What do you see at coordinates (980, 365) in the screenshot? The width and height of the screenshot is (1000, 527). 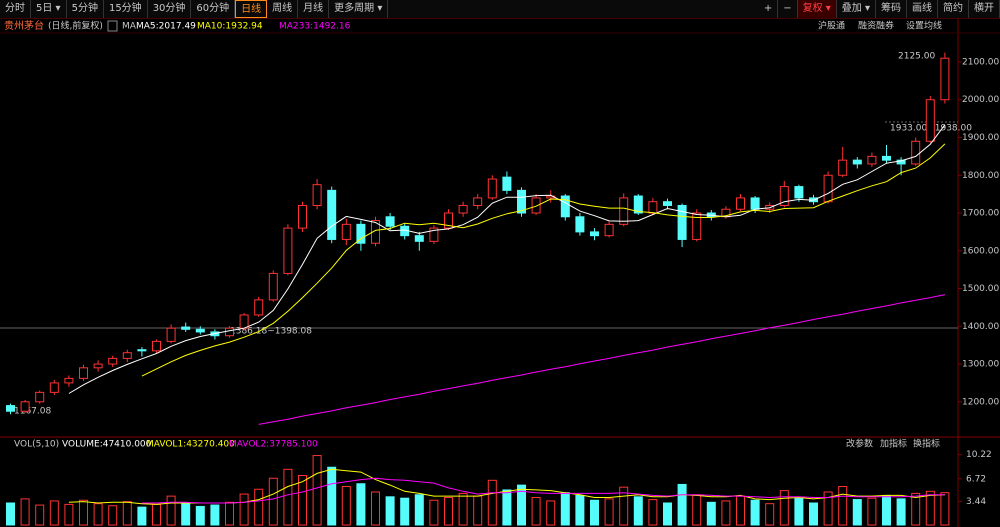 I see `y-tick-label: 1300.00` at bounding box center [980, 365].